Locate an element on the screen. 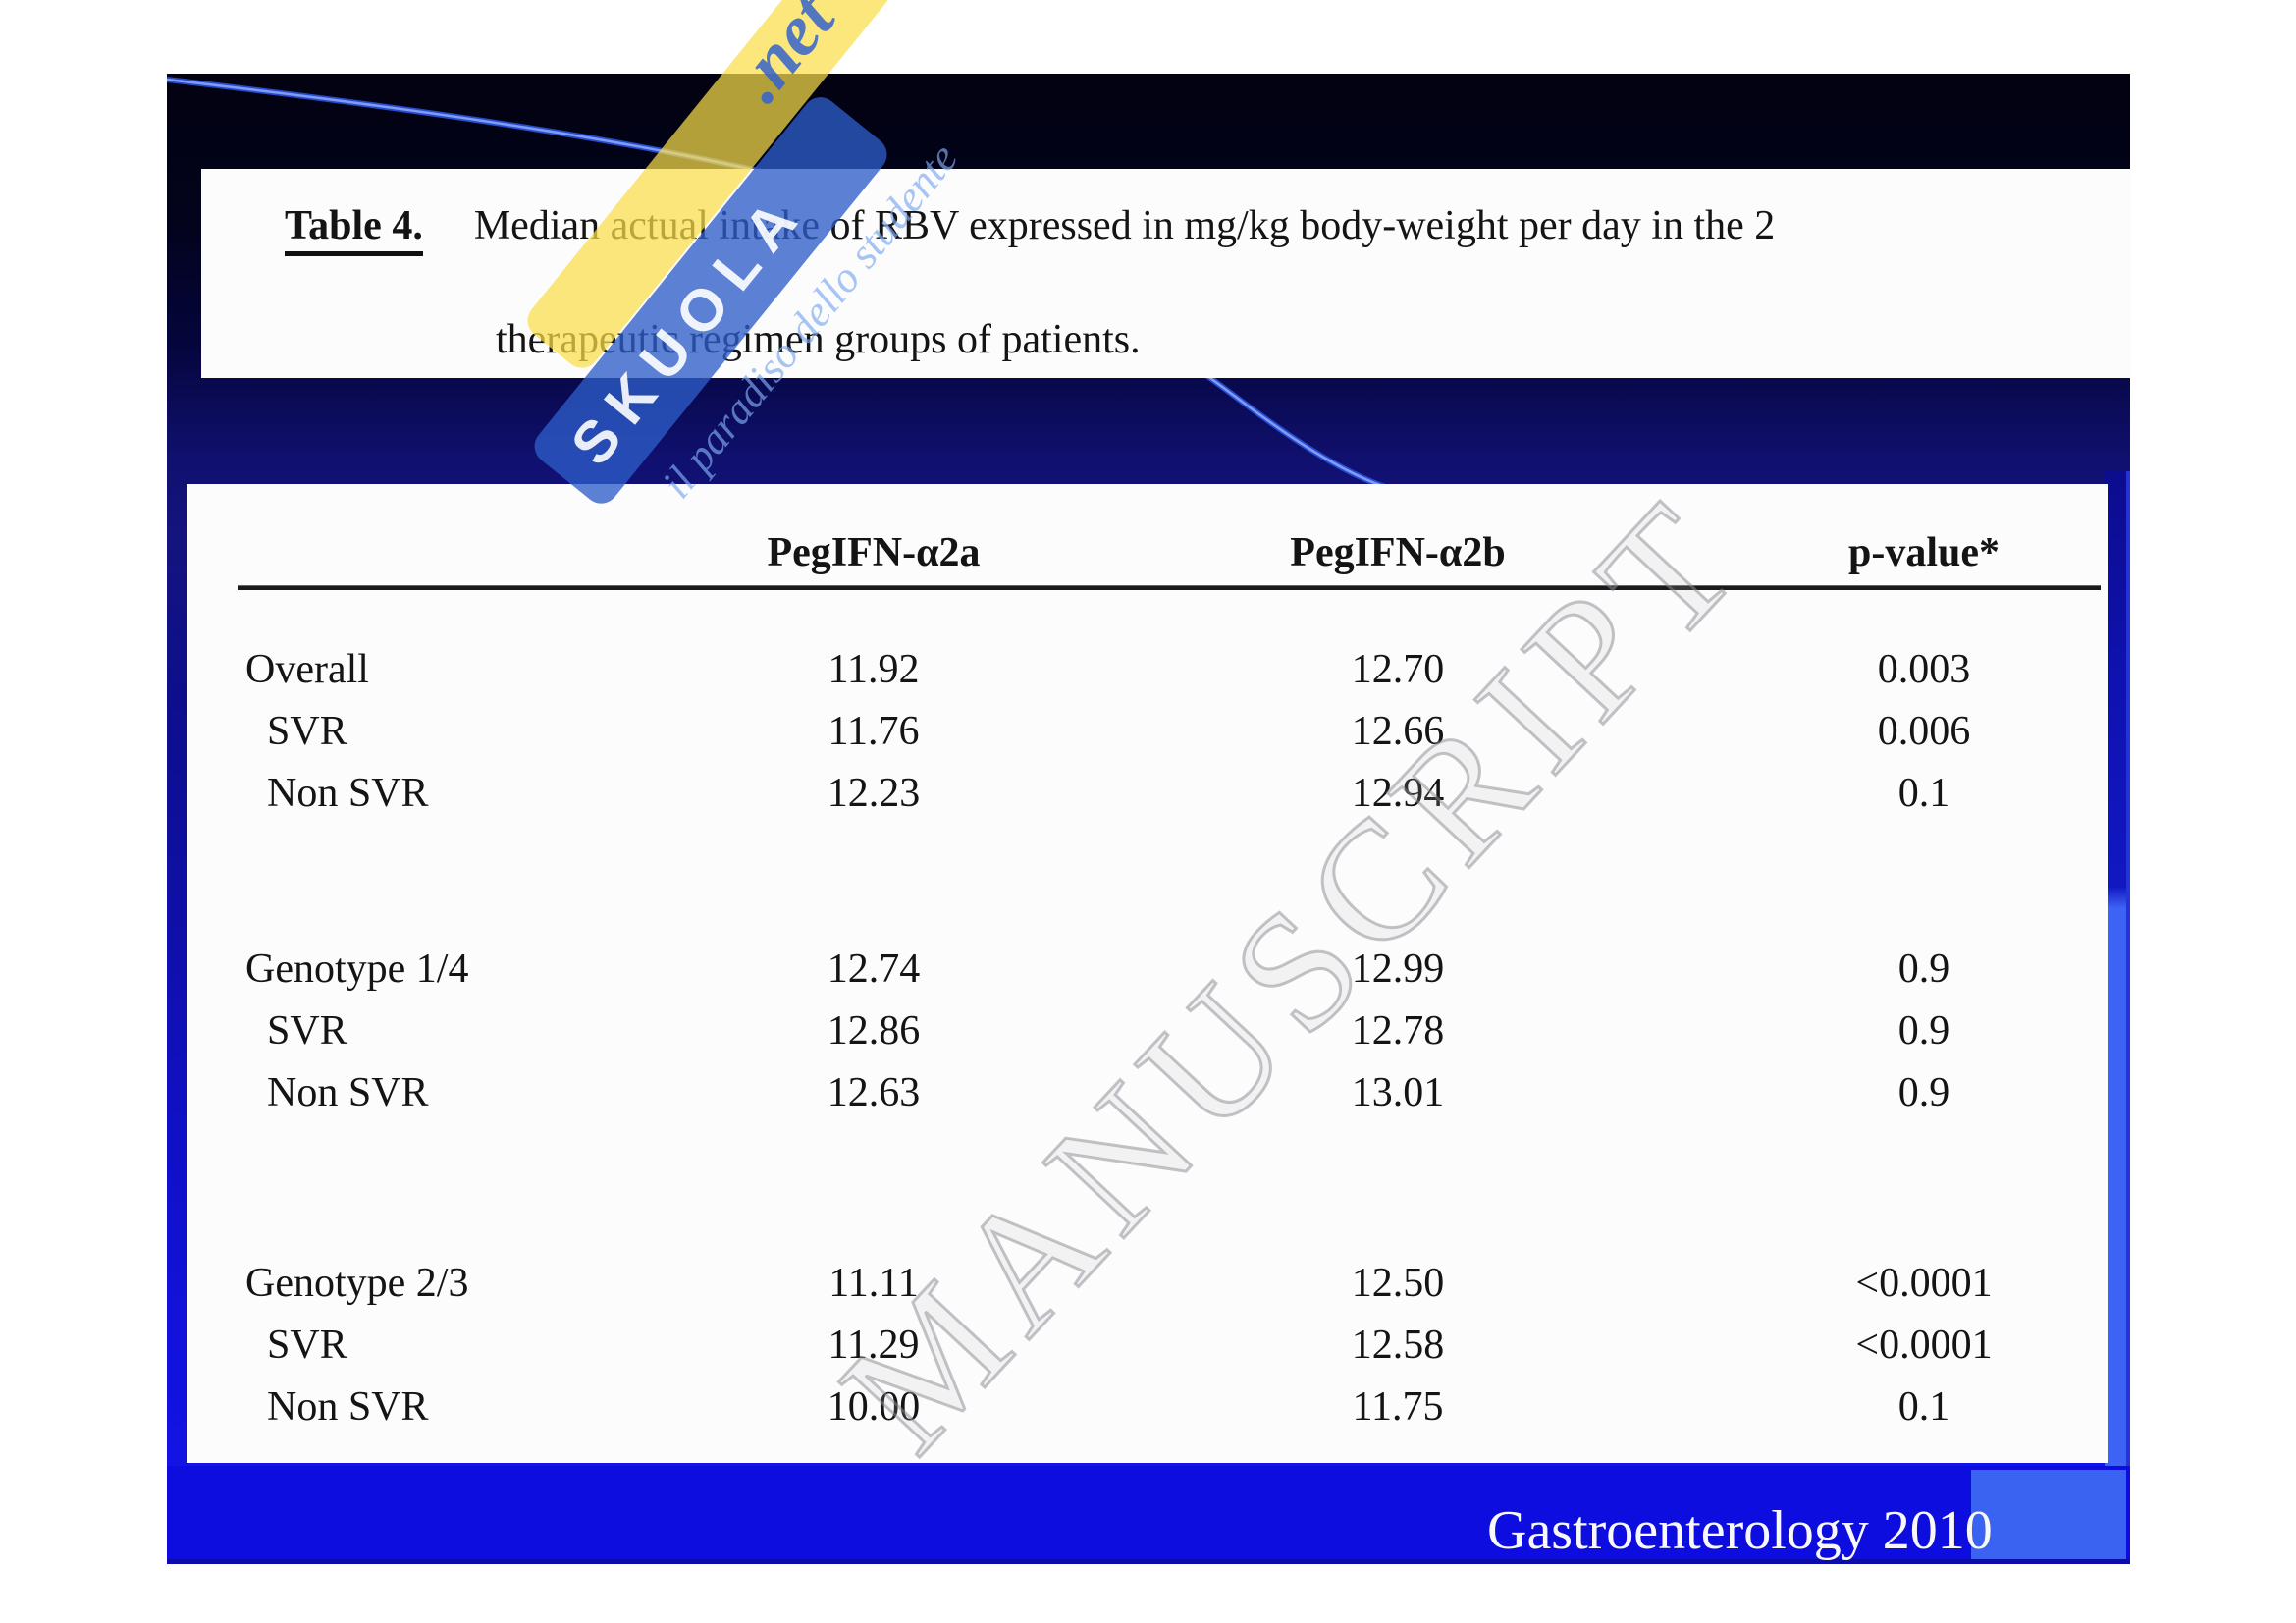 This screenshot has height=1623, width=2296. table-row: Non SVR 12.23 12.94 0.1 is located at coordinates (1147, 797).